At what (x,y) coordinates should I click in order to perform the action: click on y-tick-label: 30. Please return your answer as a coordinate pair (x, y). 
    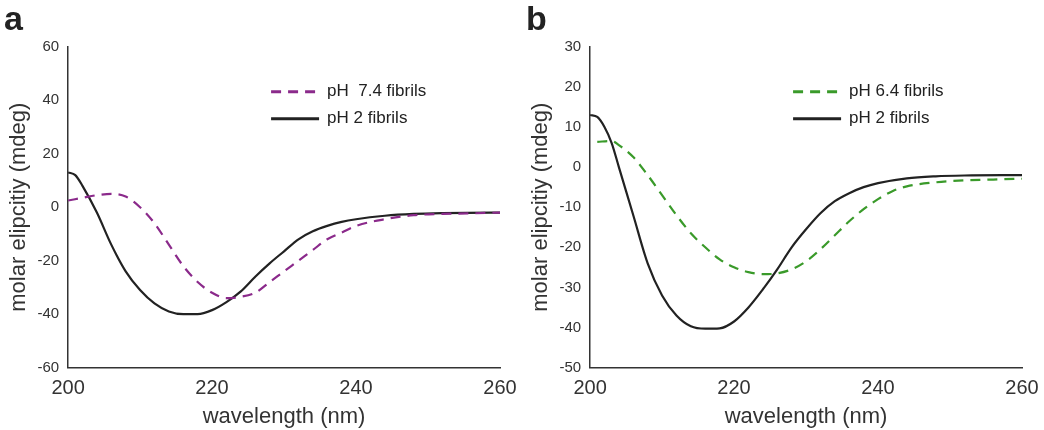
    Looking at the image, I should click on (573, 45).